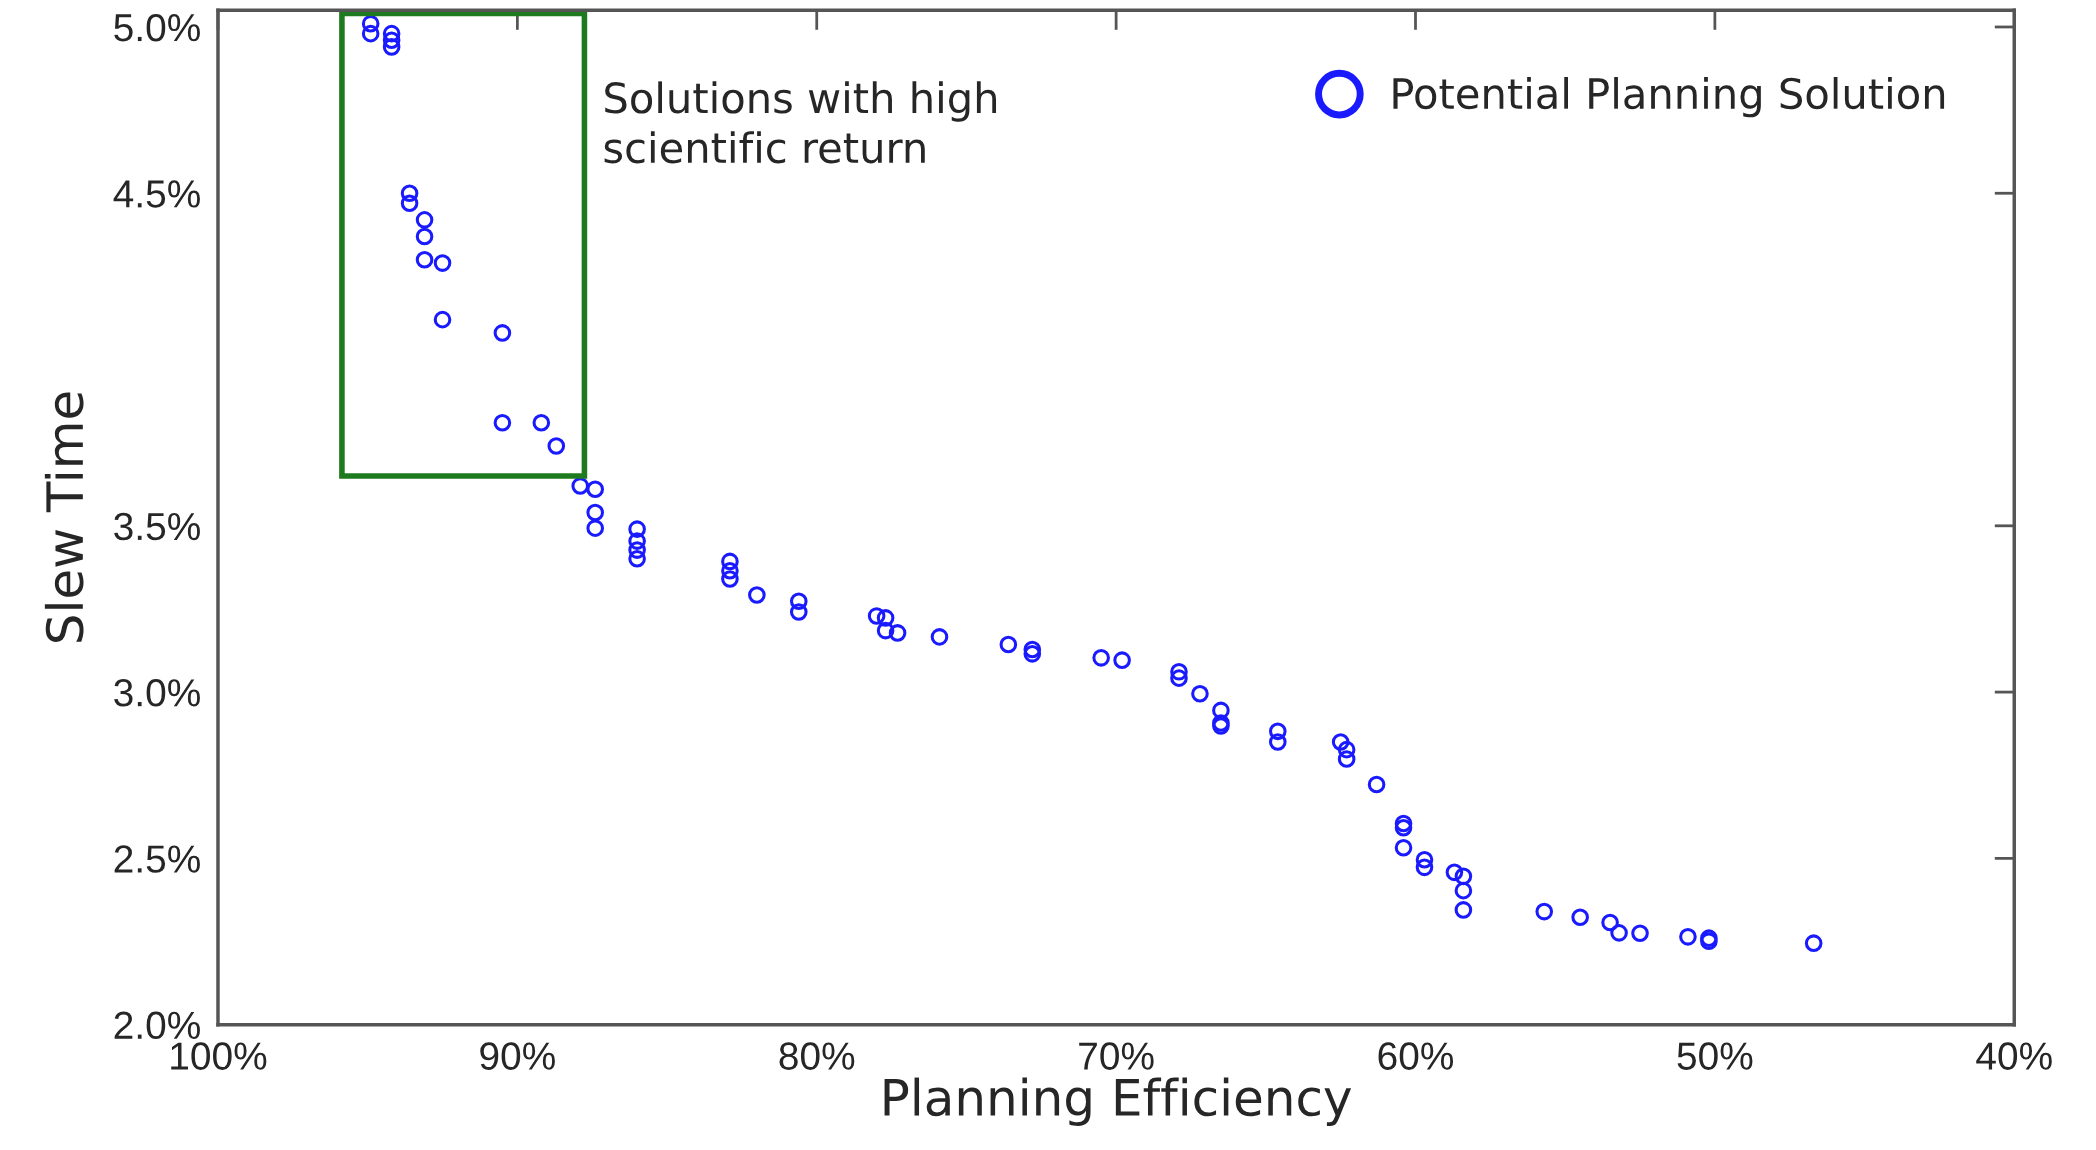 The height and width of the screenshot is (1150, 2096). Describe the element at coordinates (157, 1025) in the screenshot. I see `y-tick-label: 2.0%` at that location.